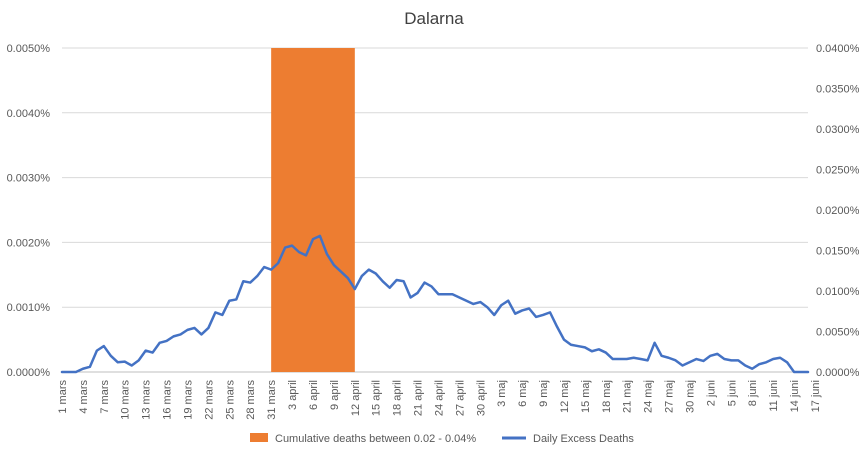  What do you see at coordinates (732, 393) in the screenshot?
I see `x-tick-label: 5 juni` at bounding box center [732, 393].